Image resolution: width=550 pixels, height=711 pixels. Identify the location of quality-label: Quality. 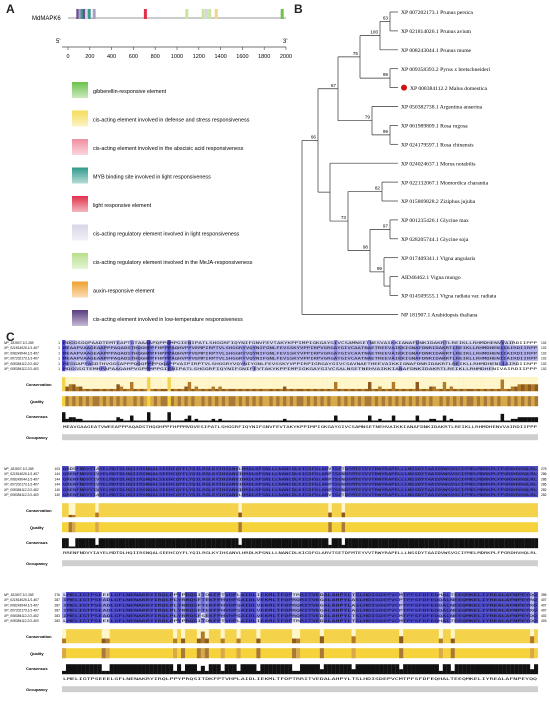
(37, 401).